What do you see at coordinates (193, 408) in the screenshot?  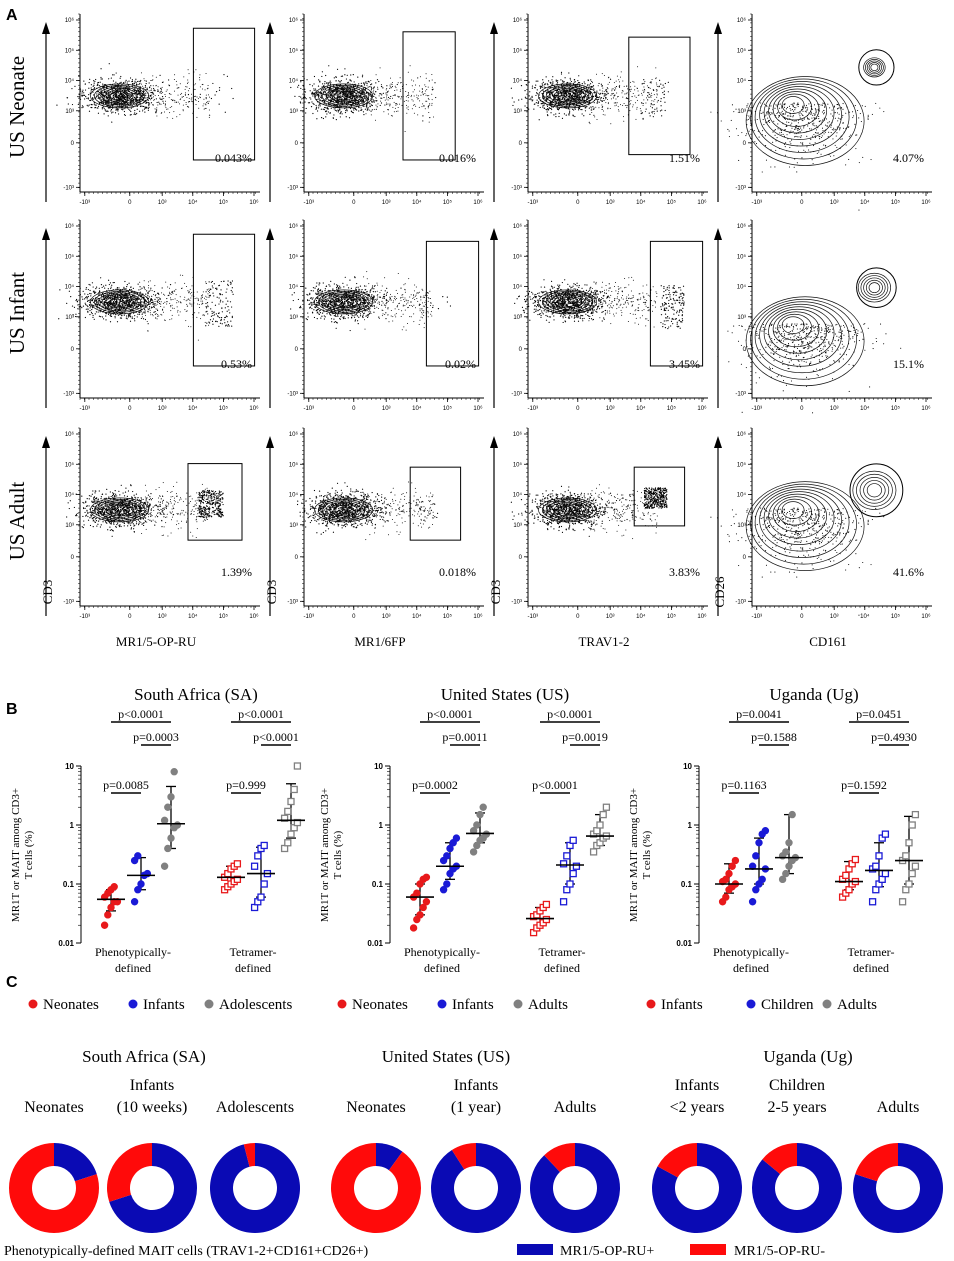 I see `x-tick-label: 10⁴` at bounding box center [193, 408].